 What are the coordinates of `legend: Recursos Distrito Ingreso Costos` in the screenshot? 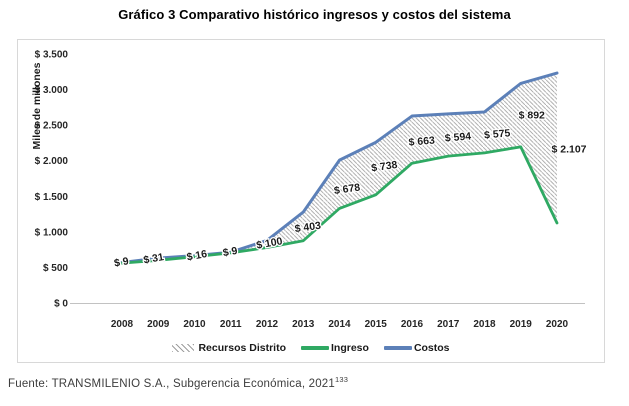 It's located at (311, 348).